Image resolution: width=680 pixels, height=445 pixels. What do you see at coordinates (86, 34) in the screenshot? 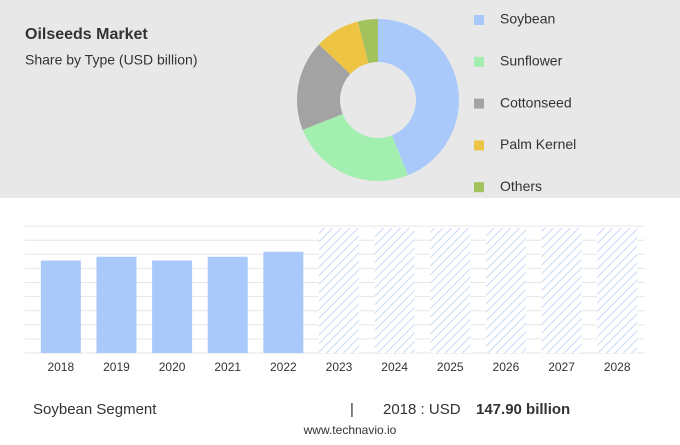
I see `chart-title: Oilseeds Market` at bounding box center [86, 34].